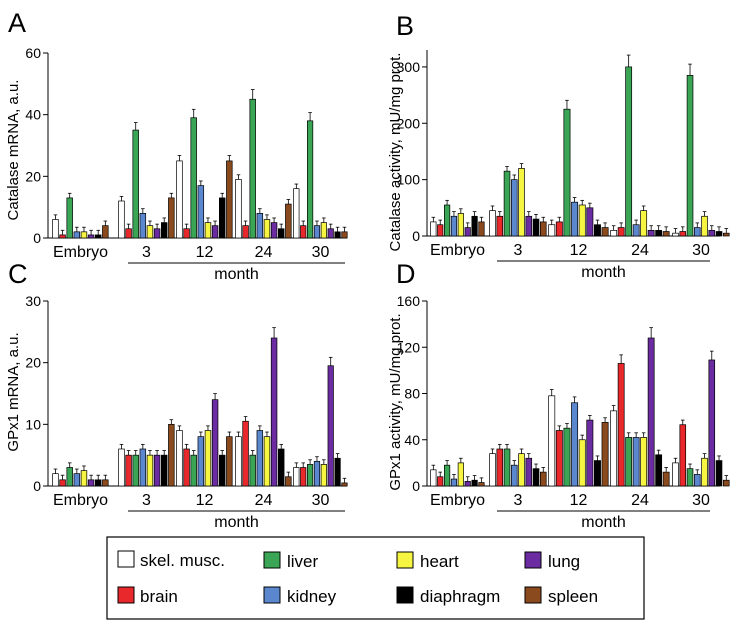 This screenshot has height=624, width=740. What do you see at coordinates (98, 236) in the screenshot?
I see `bar-a-diaphragm-embryo` at bounding box center [98, 236].